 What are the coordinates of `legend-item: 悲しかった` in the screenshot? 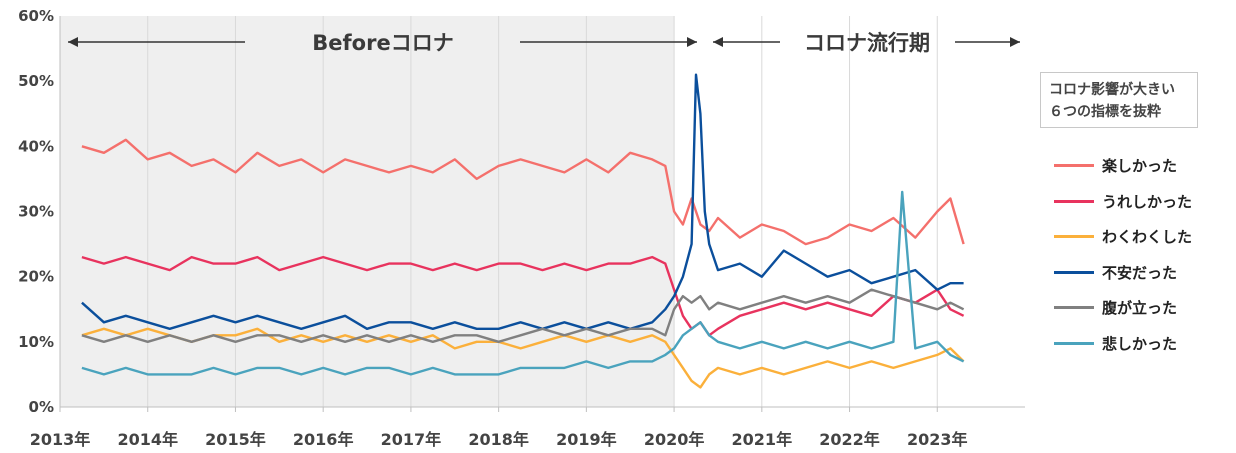 It's located at (1123, 344).